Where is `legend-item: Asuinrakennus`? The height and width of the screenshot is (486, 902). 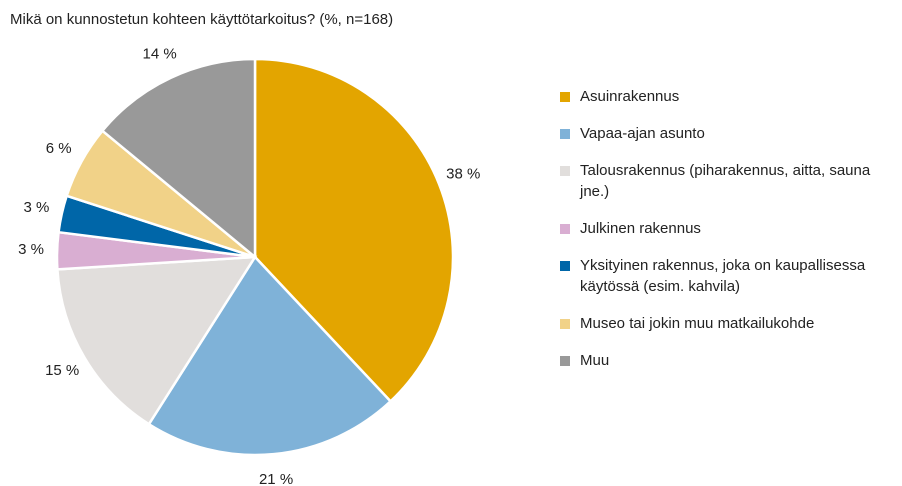 legend-item: Asuinrakennus is located at coordinates (725, 96).